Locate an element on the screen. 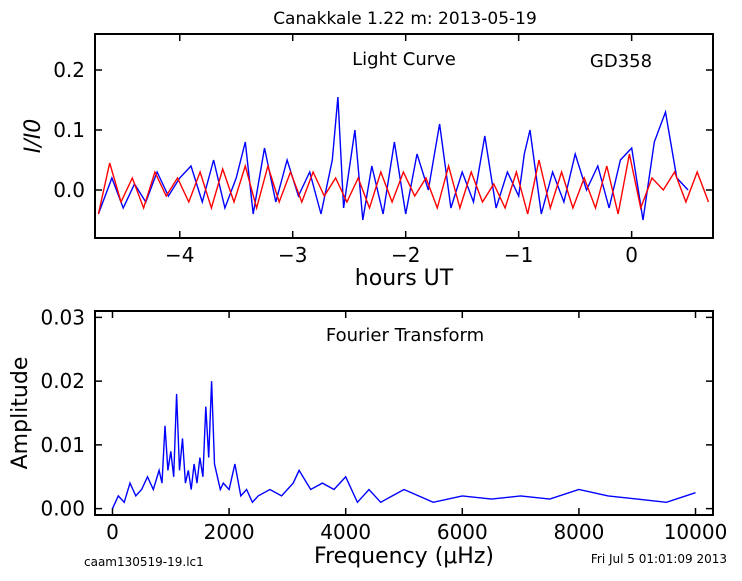 This screenshot has width=742, height=581. light-curve-xlabel: hours UT is located at coordinates (404, 278).